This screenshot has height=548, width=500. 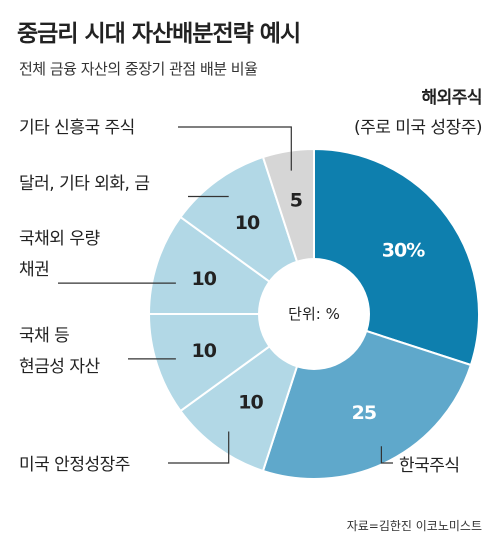 I want to click on label-bonds-line2: 채권, so click(x=34, y=270).